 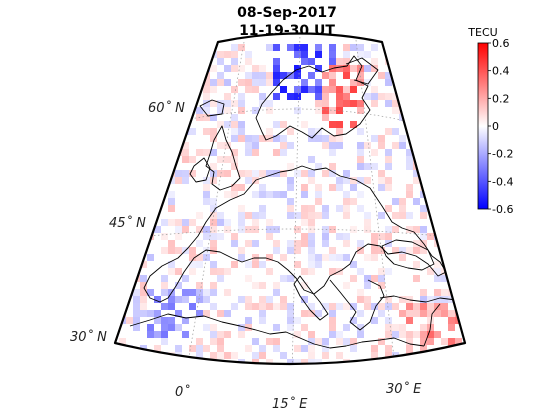 I want to click on colorbar-tick-label: -0.2, so click(x=502, y=154).